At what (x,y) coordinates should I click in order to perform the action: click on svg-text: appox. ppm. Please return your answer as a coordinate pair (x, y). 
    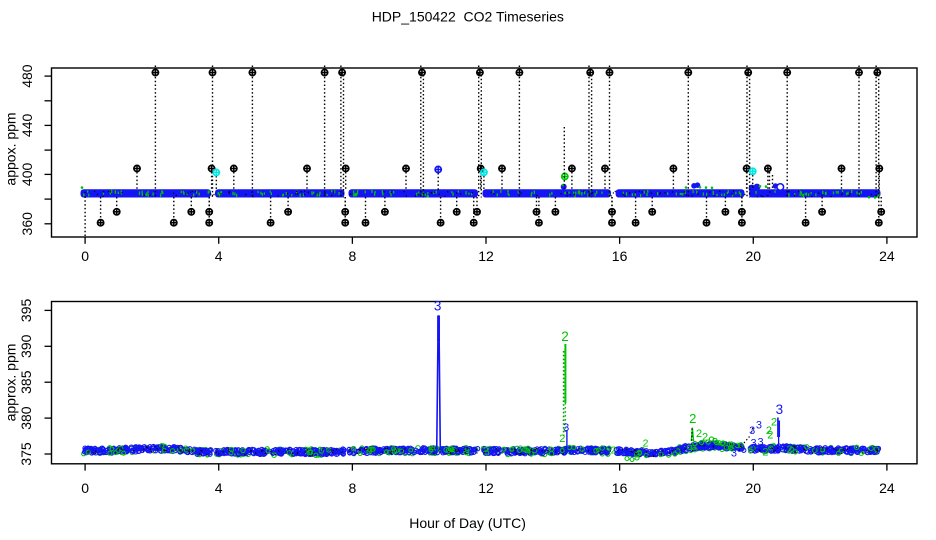
    Looking at the image, I should click on (11, 148).